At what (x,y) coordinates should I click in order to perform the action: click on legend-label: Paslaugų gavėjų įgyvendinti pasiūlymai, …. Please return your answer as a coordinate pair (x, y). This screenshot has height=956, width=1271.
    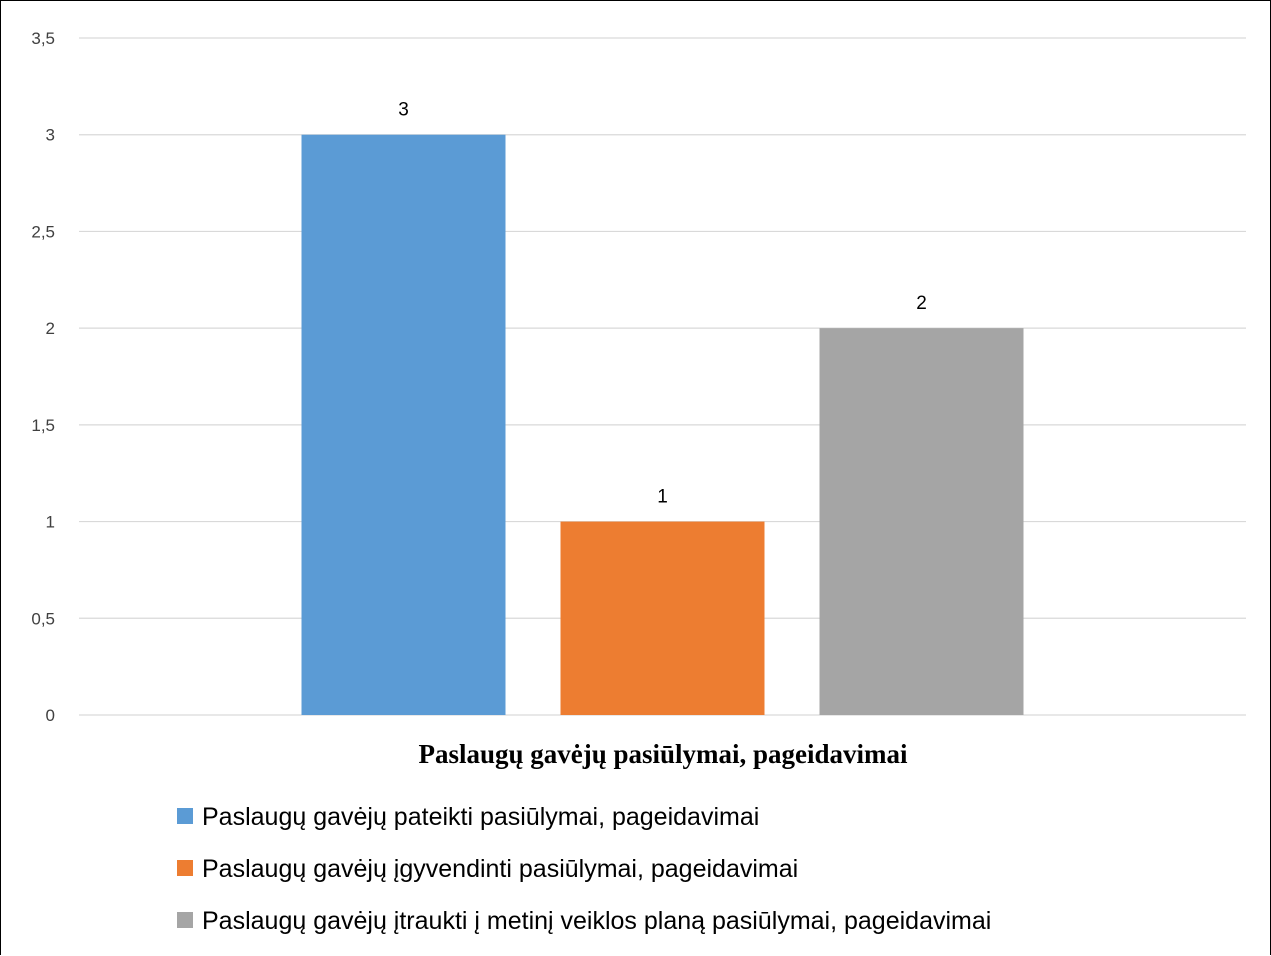
    Looking at the image, I should click on (500, 869).